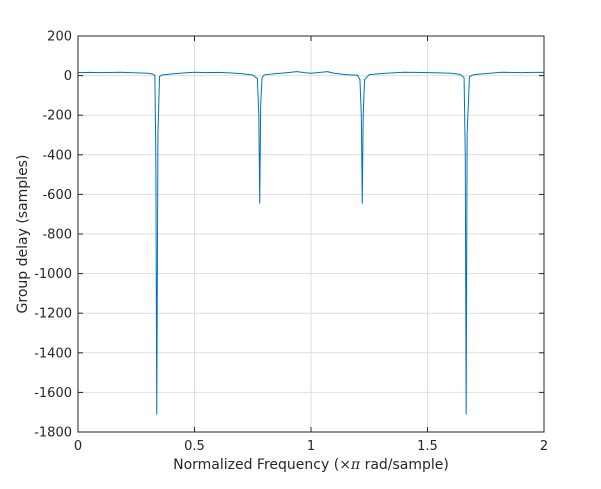  Describe the element at coordinates (78, 446) in the screenshot. I see `x-tick-label: 0` at that location.